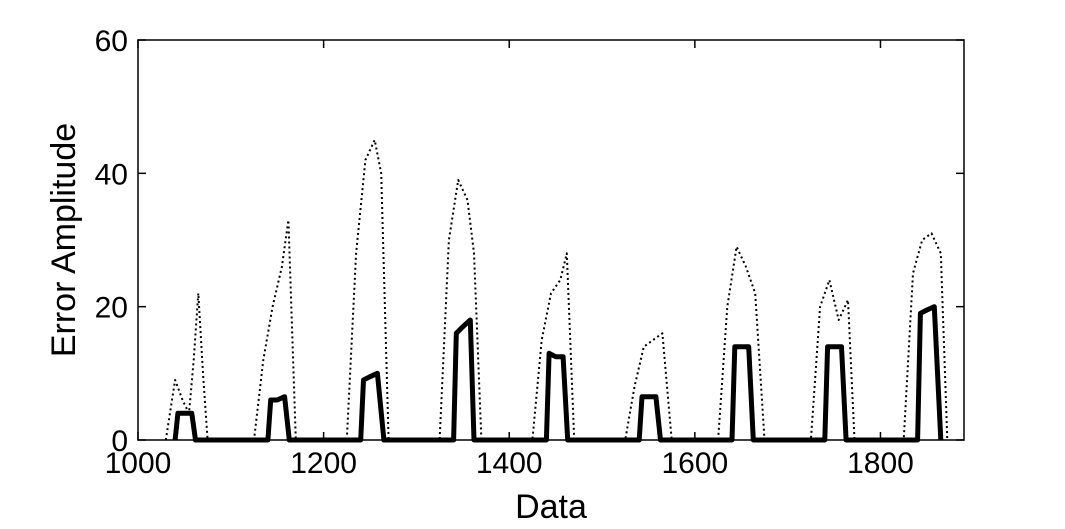 The image size is (1065, 529). What do you see at coordinates (64, 240) in the screenshot?
I see `y-axis-title: Error Amplitude` at bounding box center [64, 240].